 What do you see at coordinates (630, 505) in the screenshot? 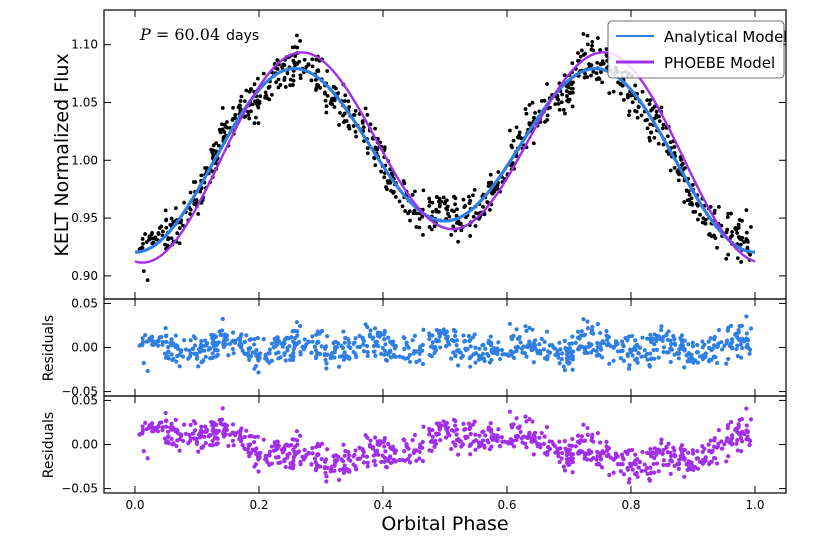
I see `x-tick-label: 0.8` at bounding box center [630, 505].